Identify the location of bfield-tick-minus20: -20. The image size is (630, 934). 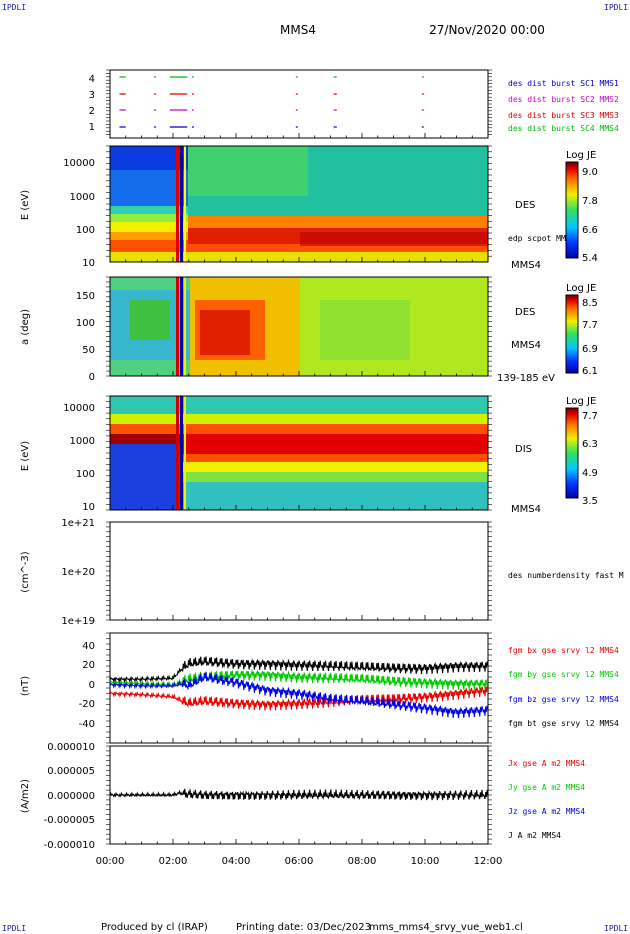
(87, 704).